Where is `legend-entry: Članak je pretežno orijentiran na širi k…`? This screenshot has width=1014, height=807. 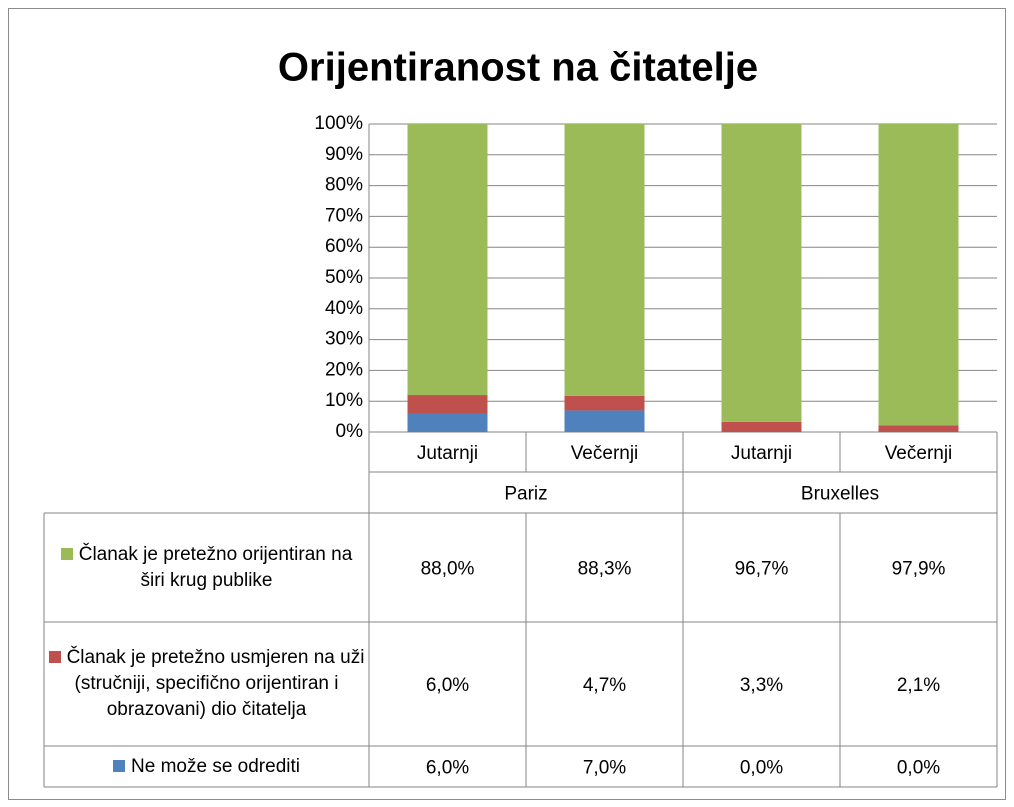 legend-entry: Članak je pretežno orijentiran na širi k… is located at coordinates (206, 568).